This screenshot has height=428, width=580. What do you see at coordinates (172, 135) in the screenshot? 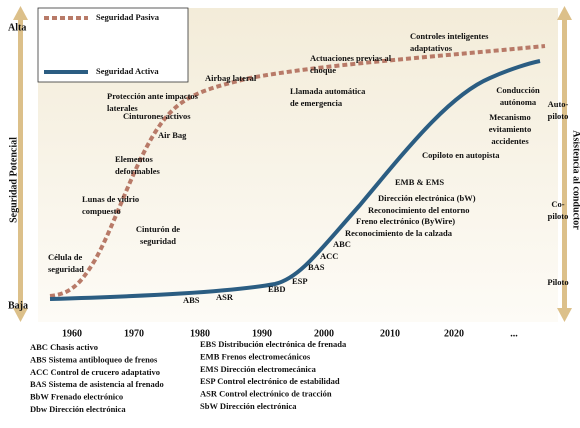
I see `passive-milestone: Air Bag` at bounding box center [172, 135].